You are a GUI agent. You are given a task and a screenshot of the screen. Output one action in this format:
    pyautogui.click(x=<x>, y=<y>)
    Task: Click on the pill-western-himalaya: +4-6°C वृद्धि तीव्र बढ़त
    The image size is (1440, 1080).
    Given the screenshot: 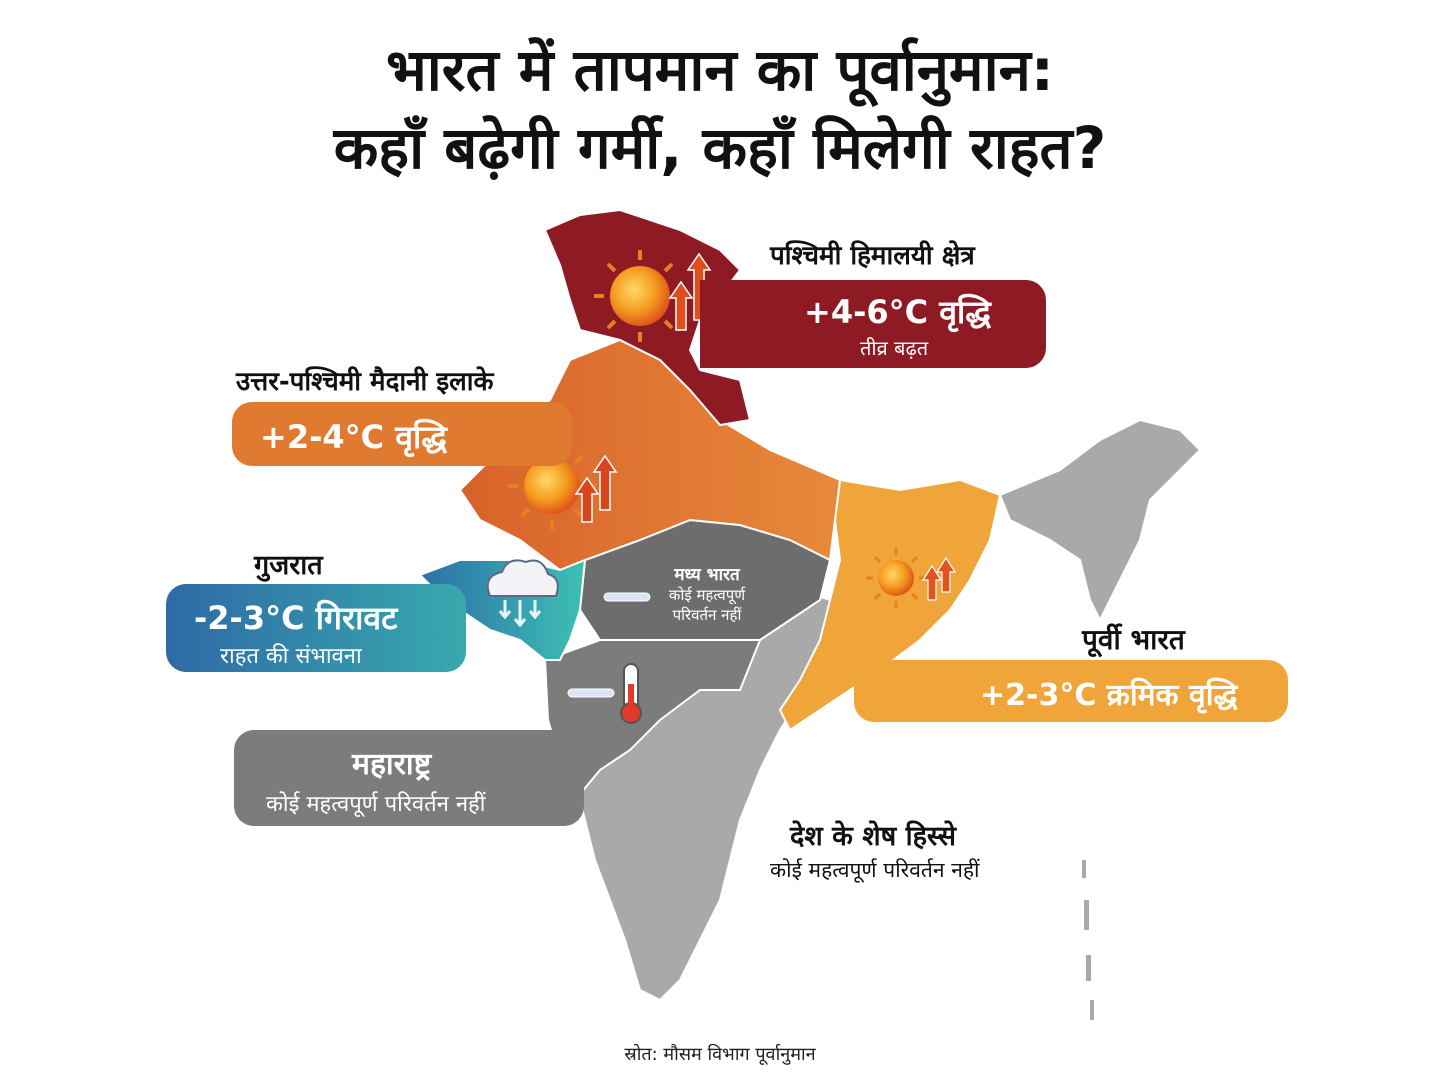 What is the action you would take?
    pyautogui.click(x=873, y=324)
    